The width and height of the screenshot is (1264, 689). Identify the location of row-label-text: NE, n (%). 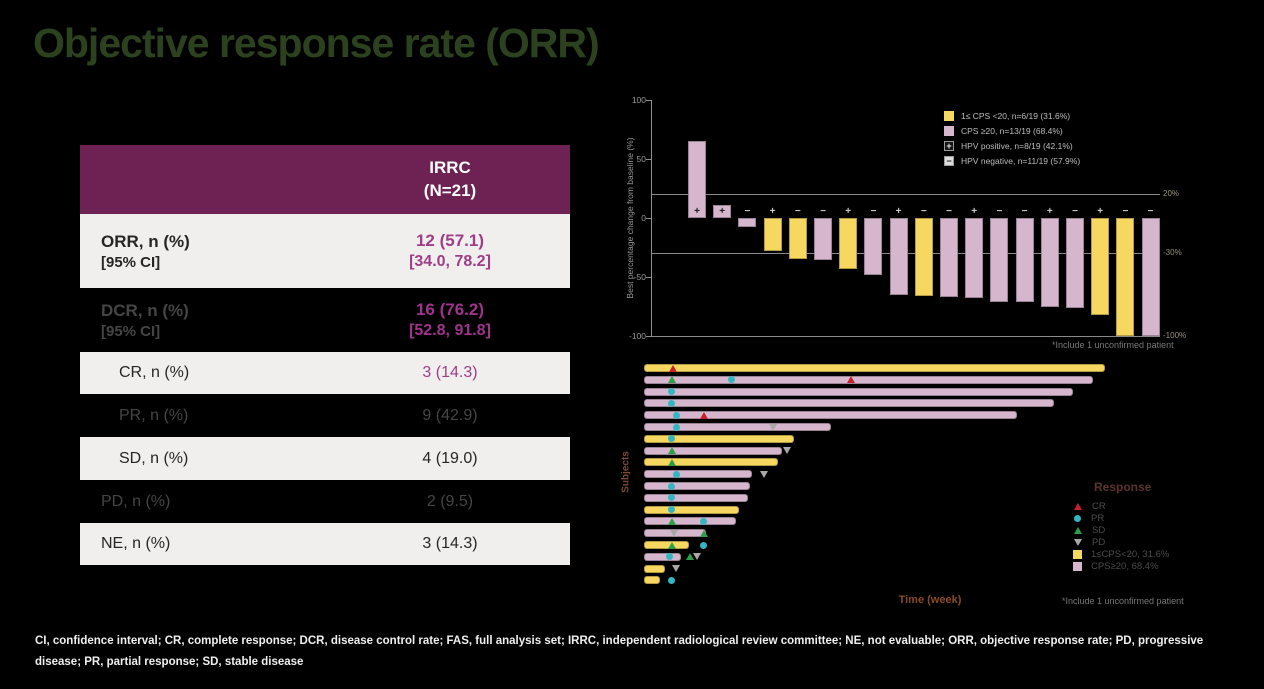
(136, 543).